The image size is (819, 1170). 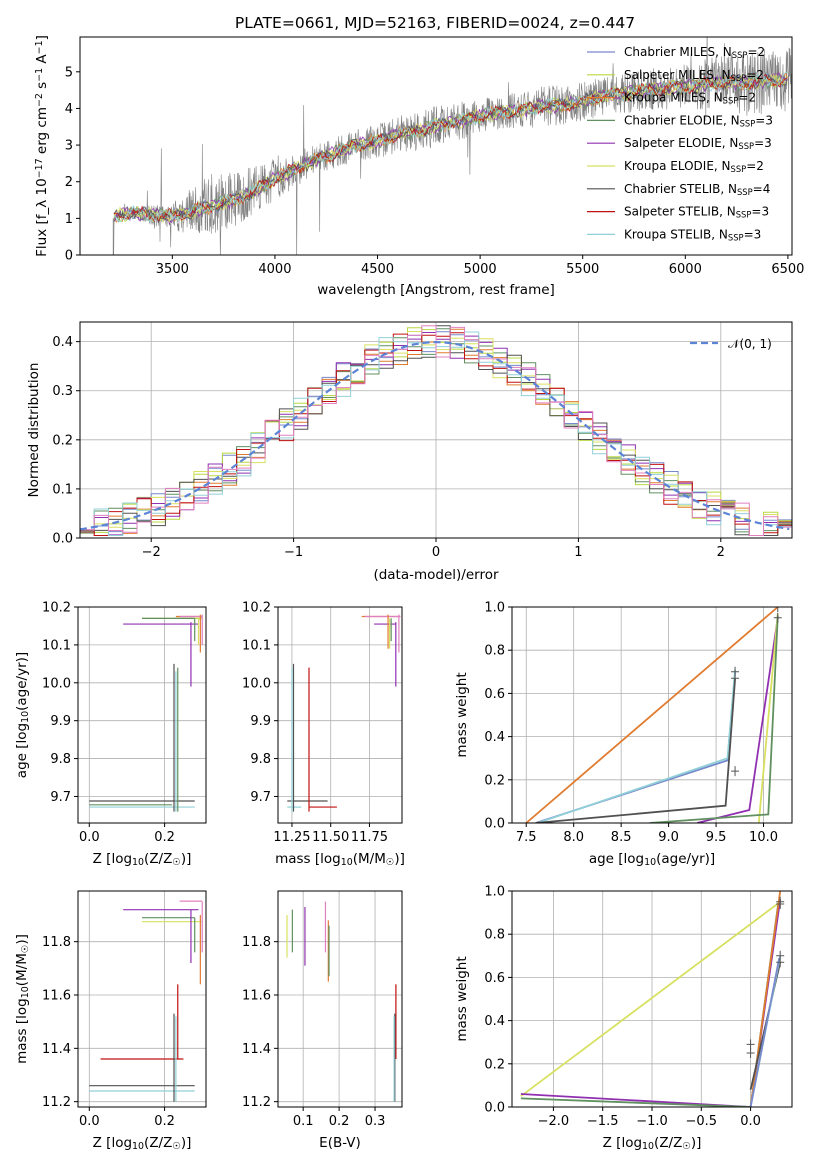 What do you see at coordinates (716, 837) in the screenshot?
I see `x-tick-label: 9.5` at bounding box center [716, 837].